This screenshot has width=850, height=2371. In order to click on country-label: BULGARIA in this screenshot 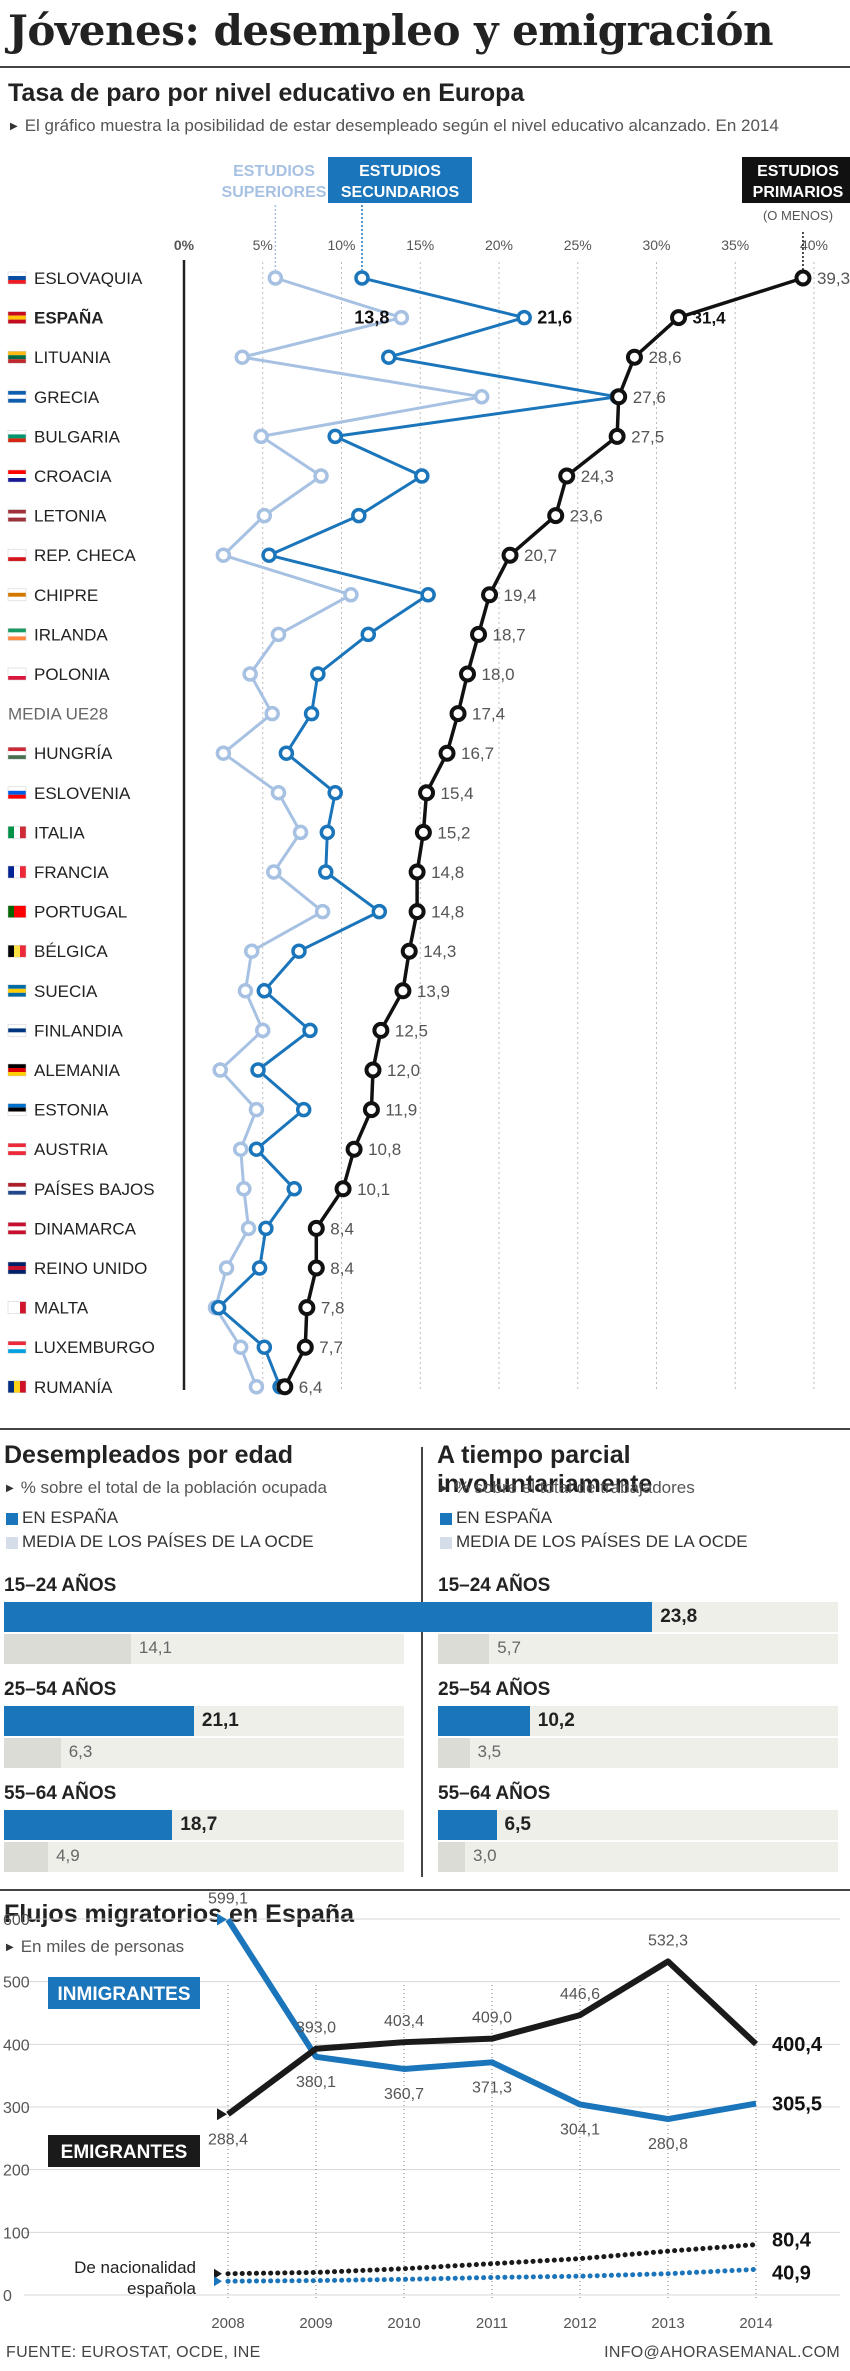, I will do `click(77, 436)`.